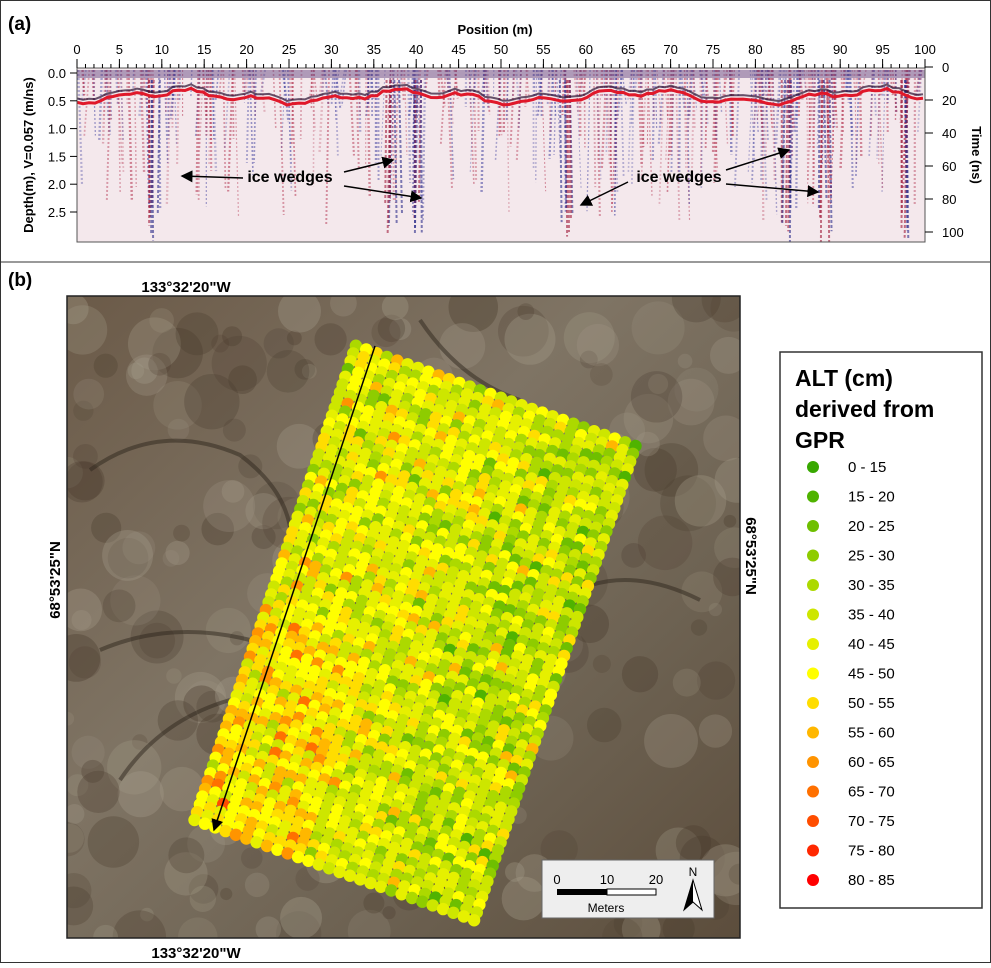  What do you see at coordinates (204, 49) in the screenshot?
I see `x-tick-label: 15` at bounding box center [204, 49].